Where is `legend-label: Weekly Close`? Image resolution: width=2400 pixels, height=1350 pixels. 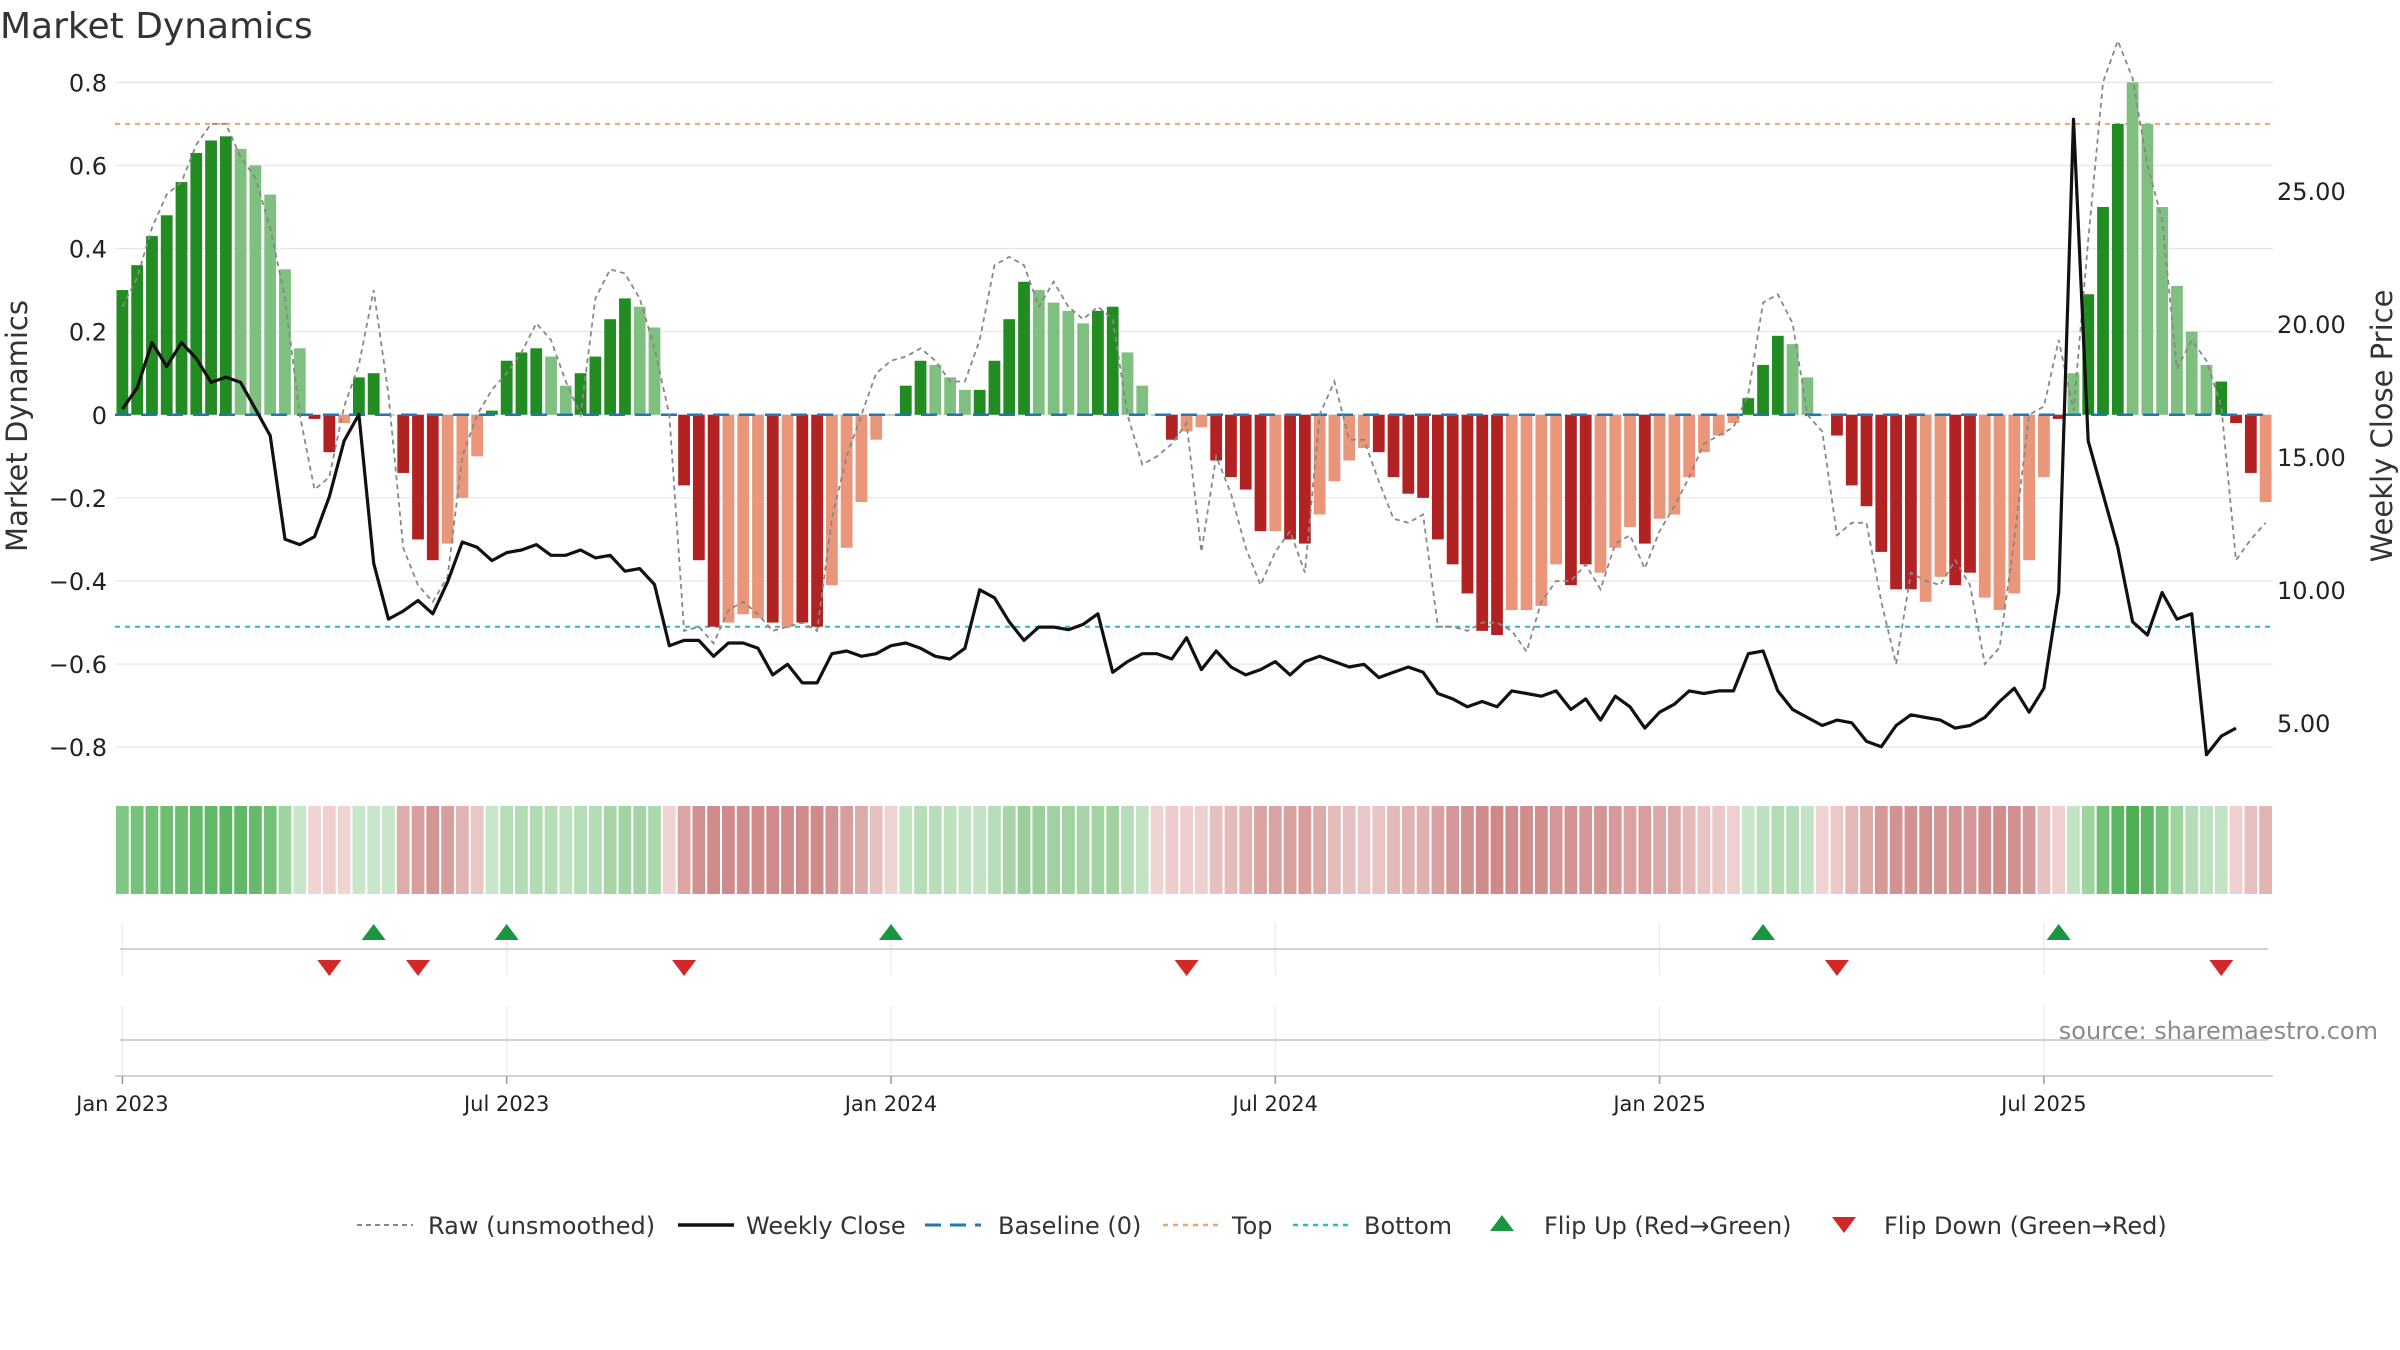
legend-label: Weekly Close is located at coordinates (826, 1226).